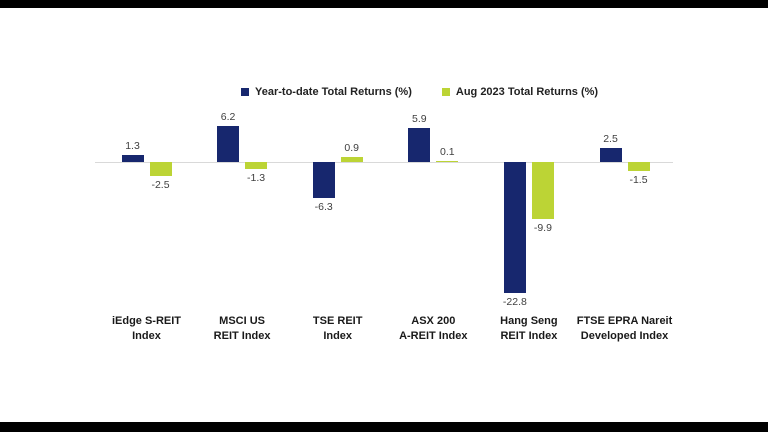 The image size is (768, 432). I want to click on bar-ytd-ftse-epra-nareit, so click(610, 154).